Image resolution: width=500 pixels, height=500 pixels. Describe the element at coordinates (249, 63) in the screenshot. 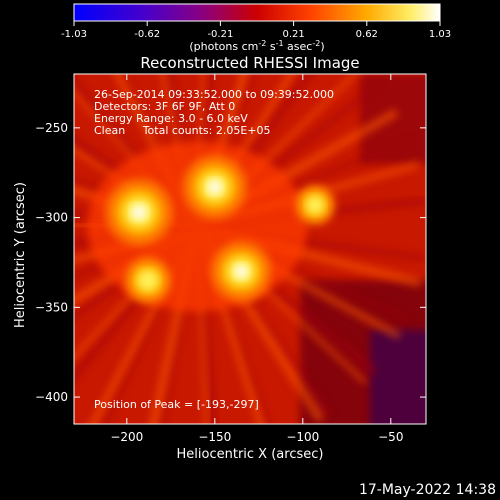

I see `chart-title: Reconstructed RHESSI Image` at that location.